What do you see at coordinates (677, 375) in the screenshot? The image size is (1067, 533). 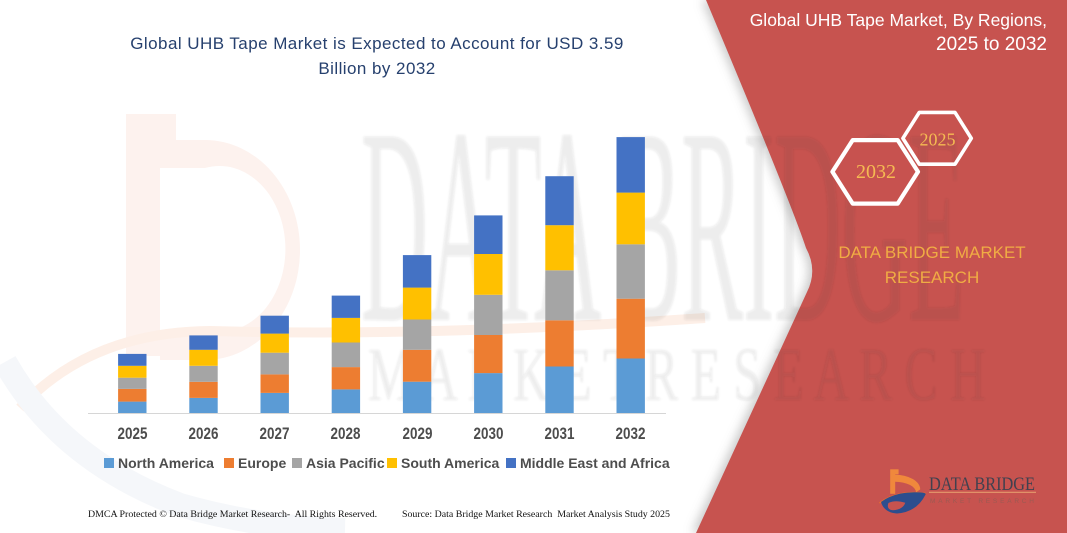 I see `svg-text: M A R K E T R E S E A R C H` at bounding box center [677, 375].